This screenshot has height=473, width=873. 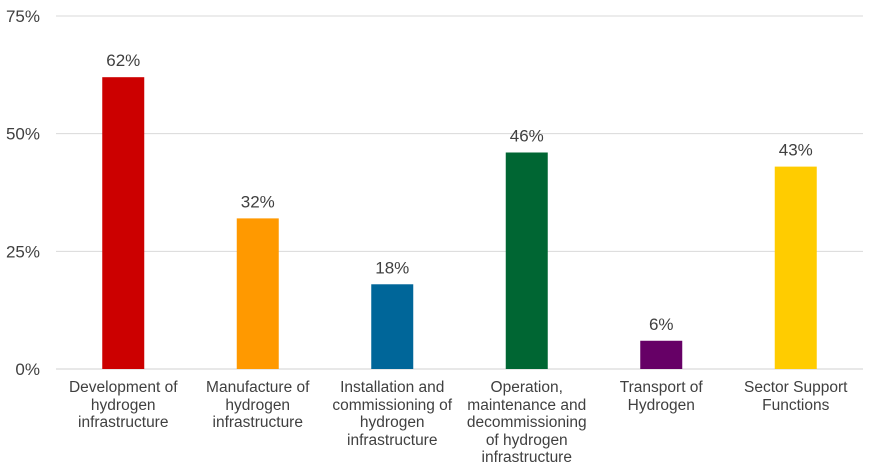 I want to click on x-tick-label-line: Manufacture of, so click(x=258, y=387).